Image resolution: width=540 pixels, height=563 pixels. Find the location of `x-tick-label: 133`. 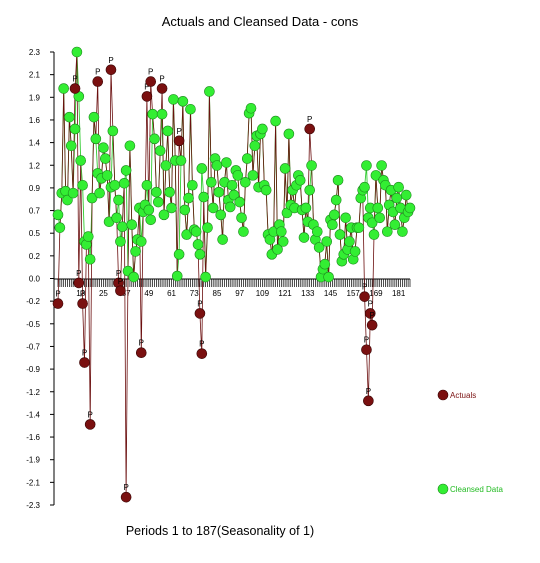

x-tick-label: 133 is located at coordinates (308, 293).